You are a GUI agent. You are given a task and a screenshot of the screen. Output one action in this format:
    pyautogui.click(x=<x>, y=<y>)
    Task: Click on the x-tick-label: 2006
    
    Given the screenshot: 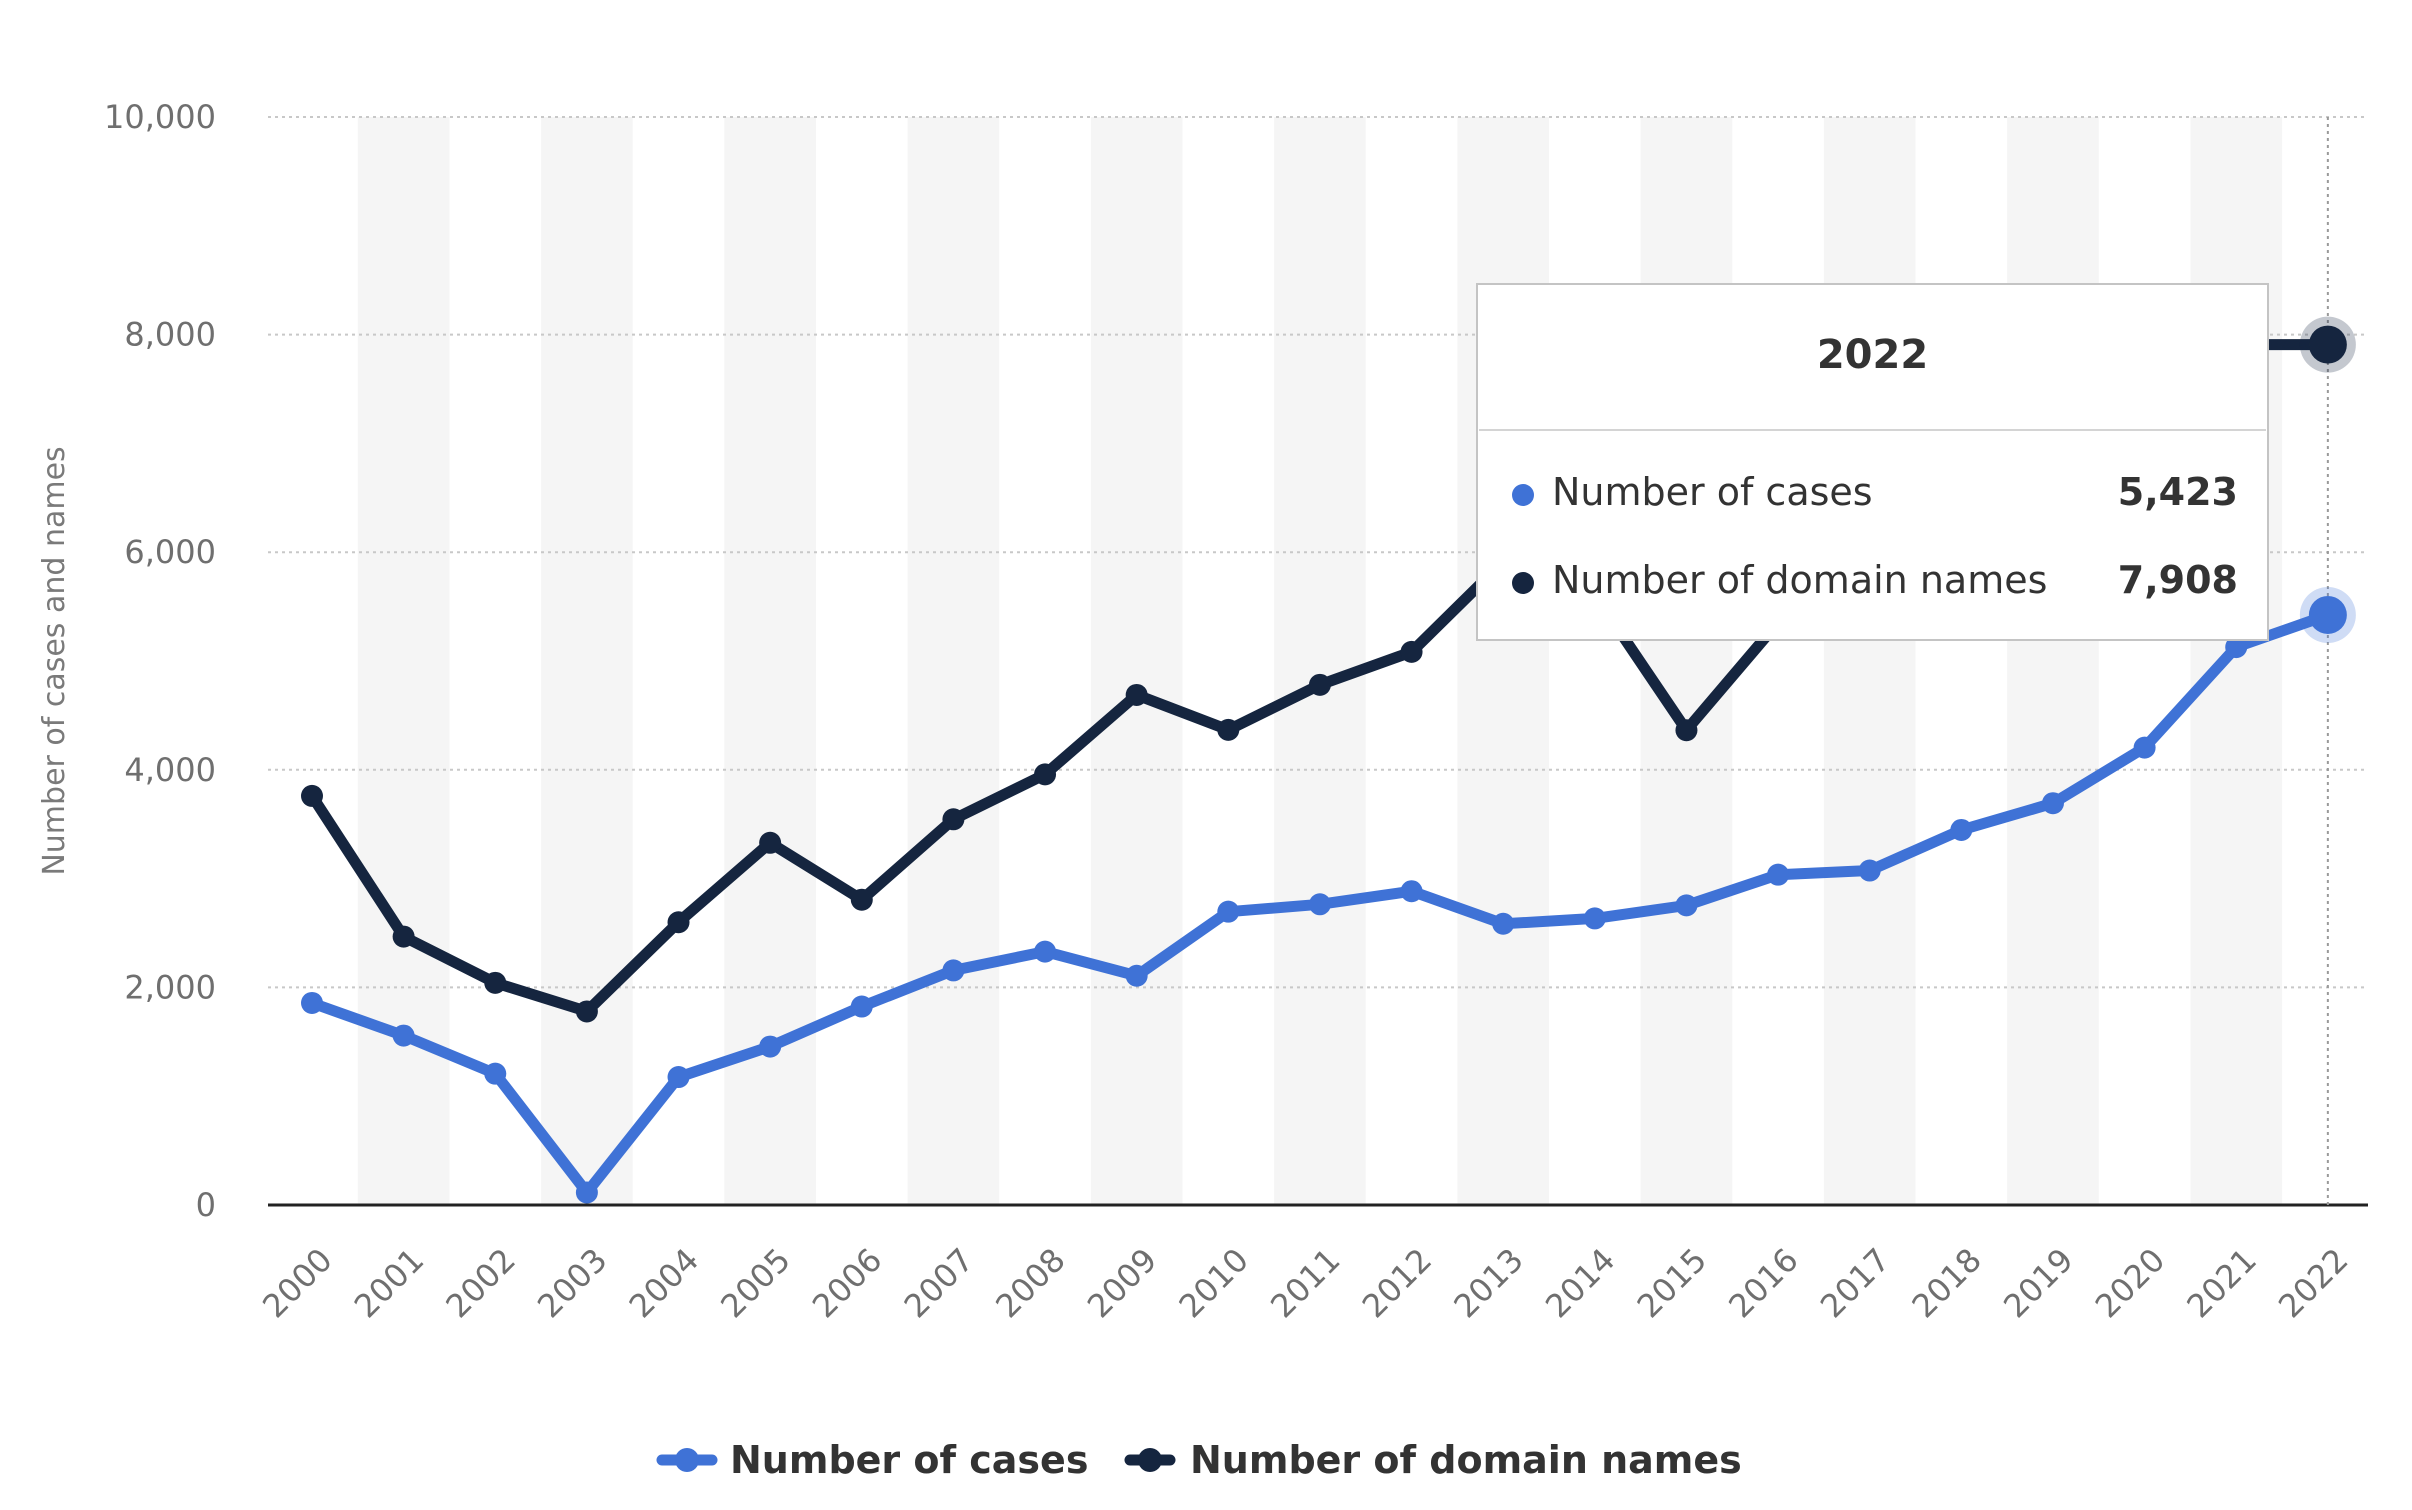 What is the action you would take?
    pyautogui.click(x=847, y=1283)
    